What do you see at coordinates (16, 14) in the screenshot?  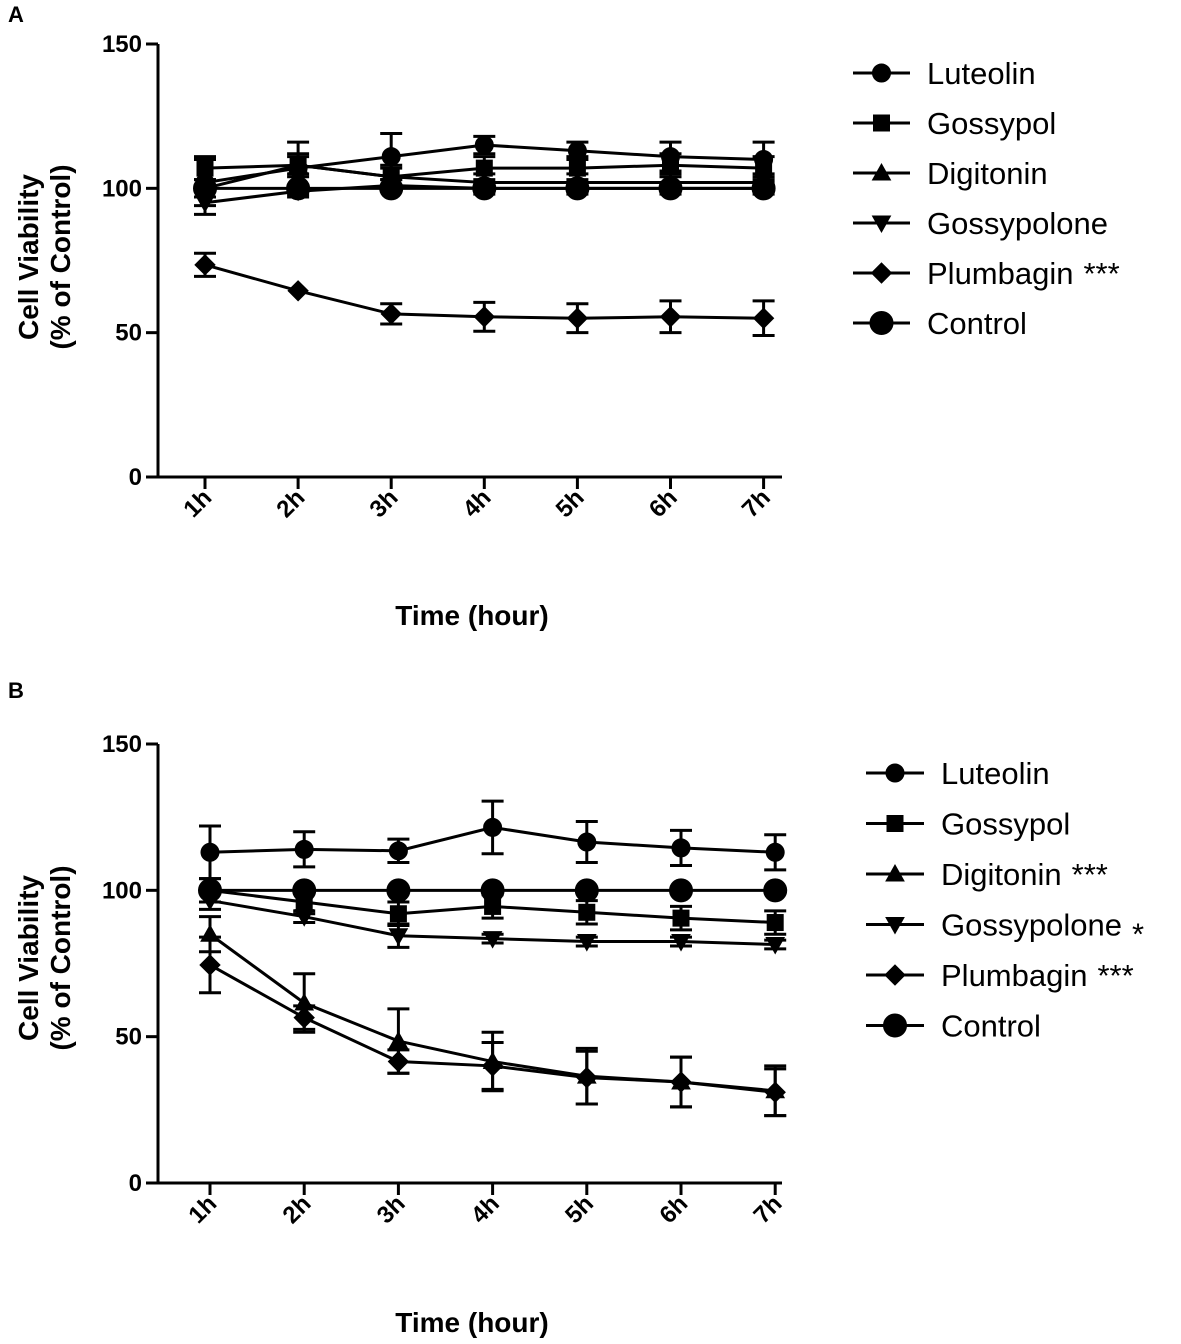 I see `panel-label: A` at bounding box center [16, 14].